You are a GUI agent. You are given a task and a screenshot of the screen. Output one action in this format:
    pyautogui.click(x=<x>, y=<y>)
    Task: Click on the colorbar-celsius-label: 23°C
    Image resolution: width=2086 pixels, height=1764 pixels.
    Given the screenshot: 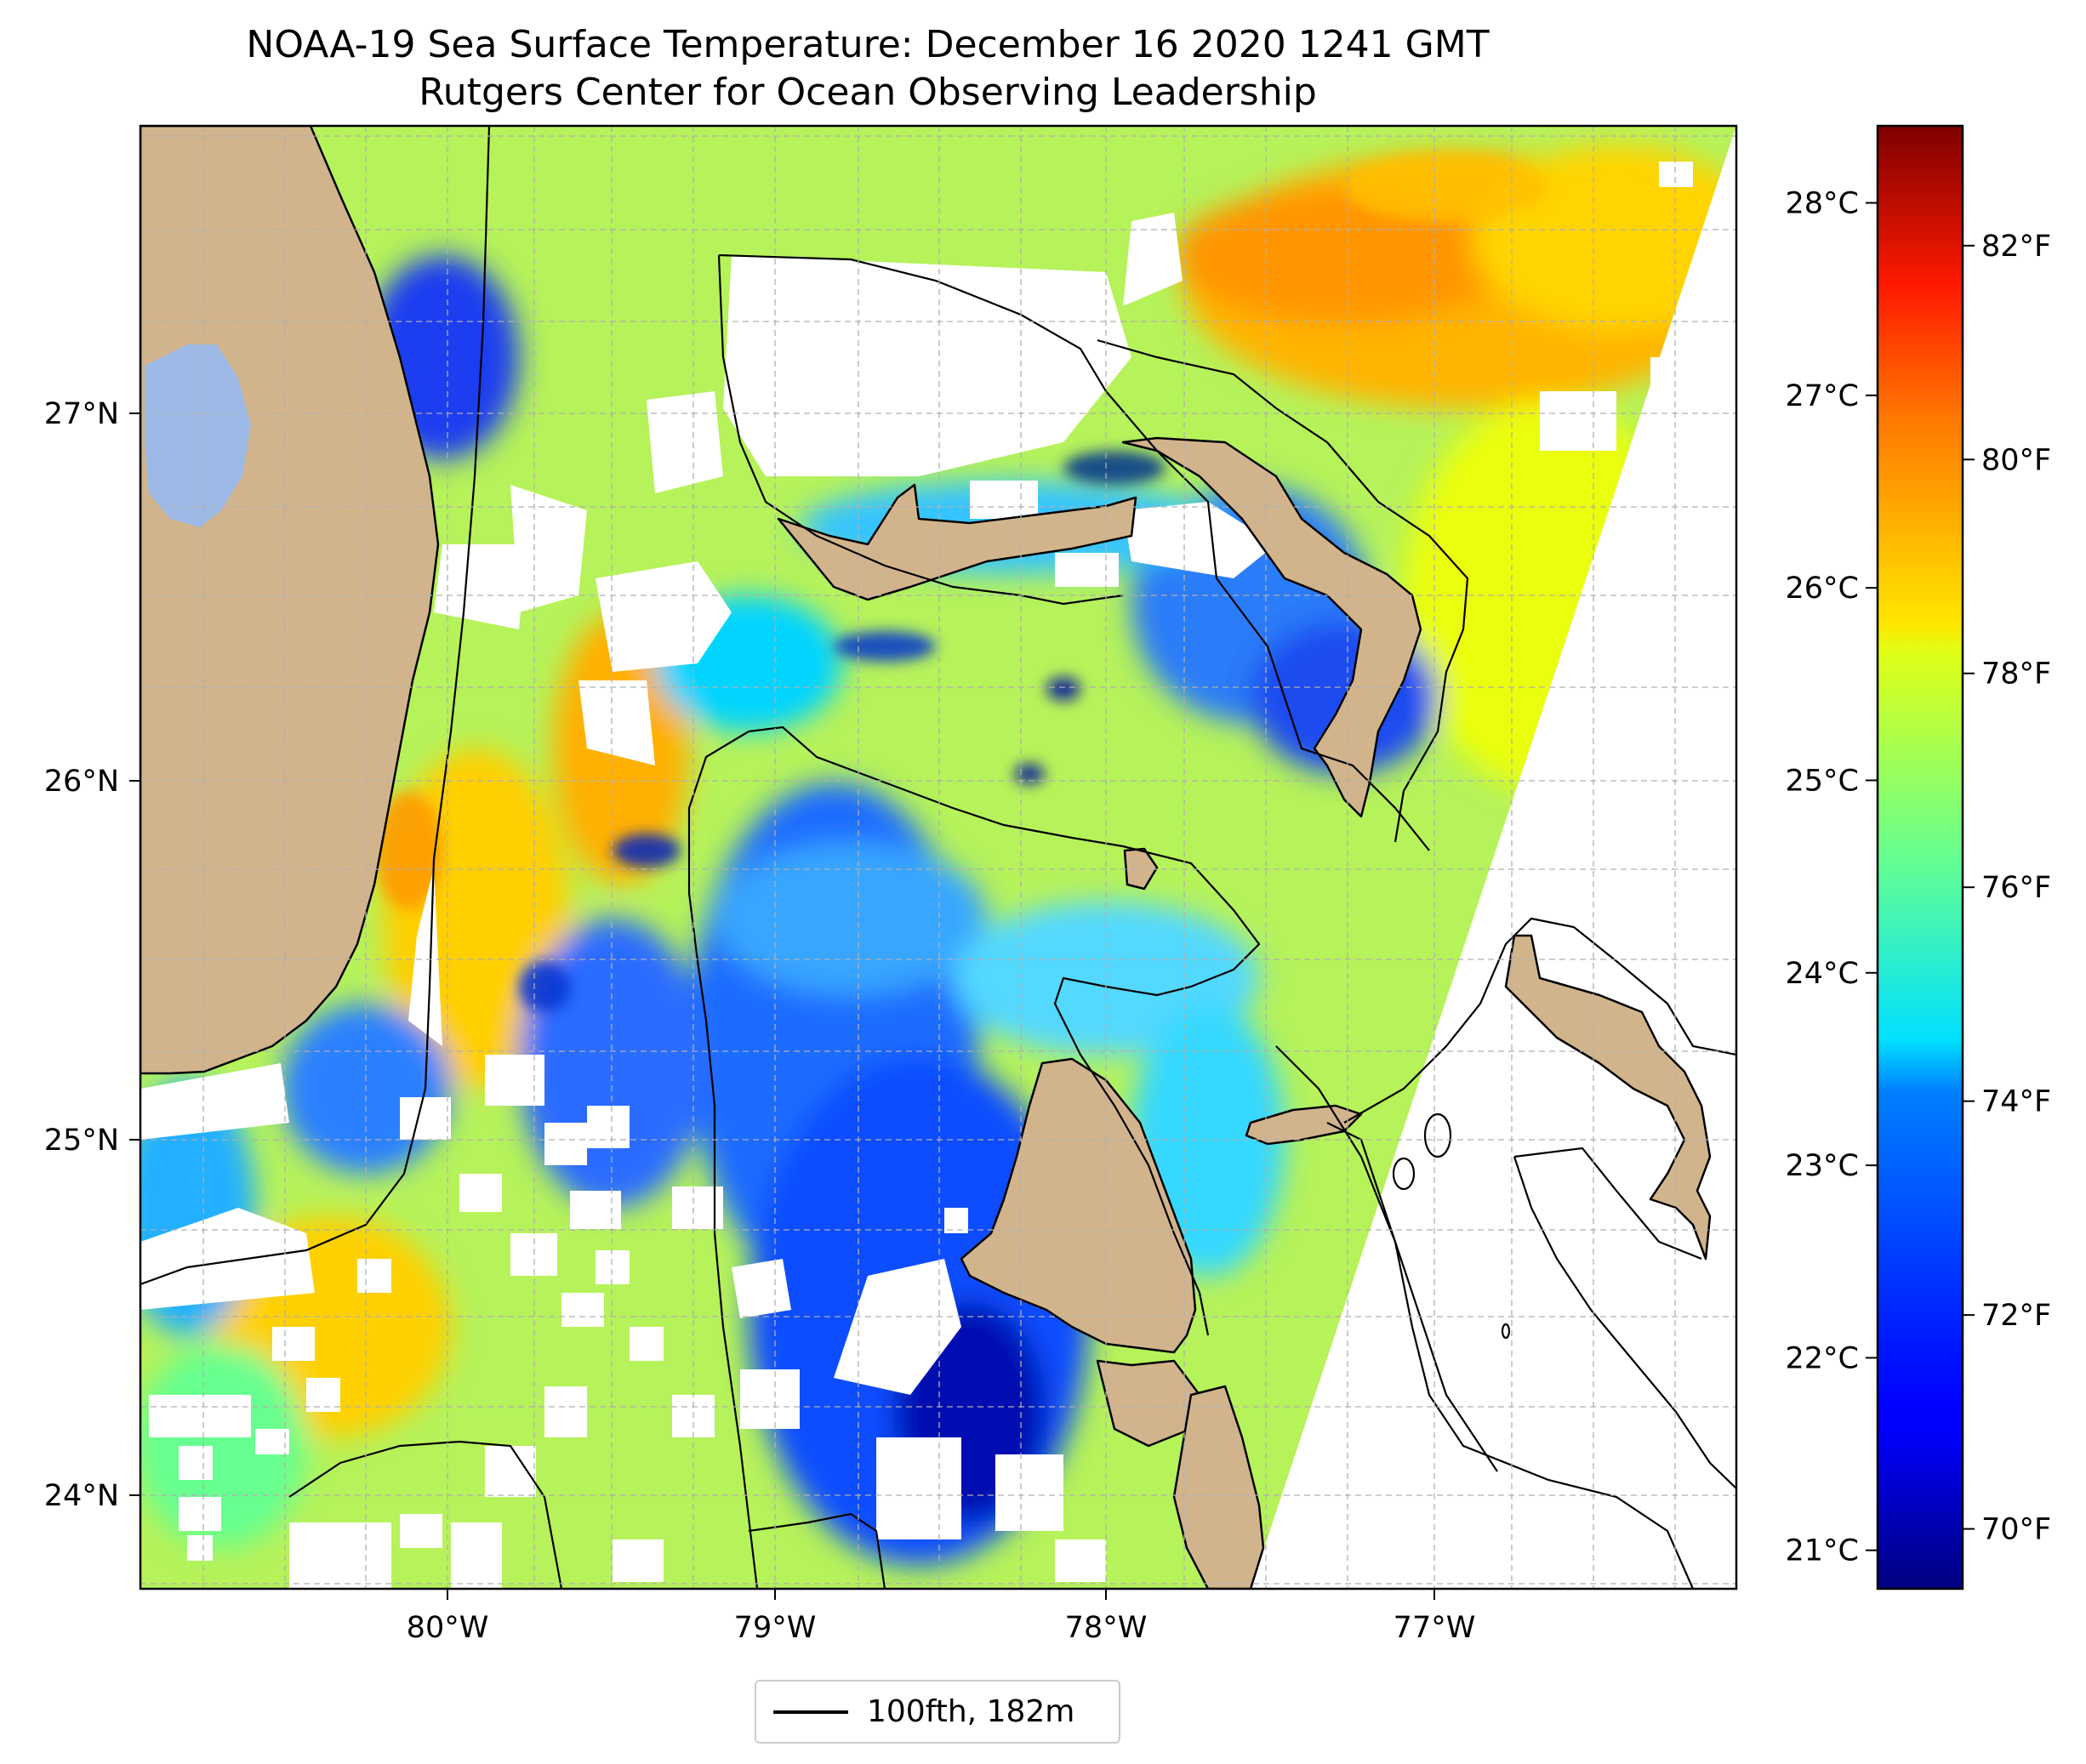 What is the action you would take?
    pyautogui.click(x=1822, y=1166)
    